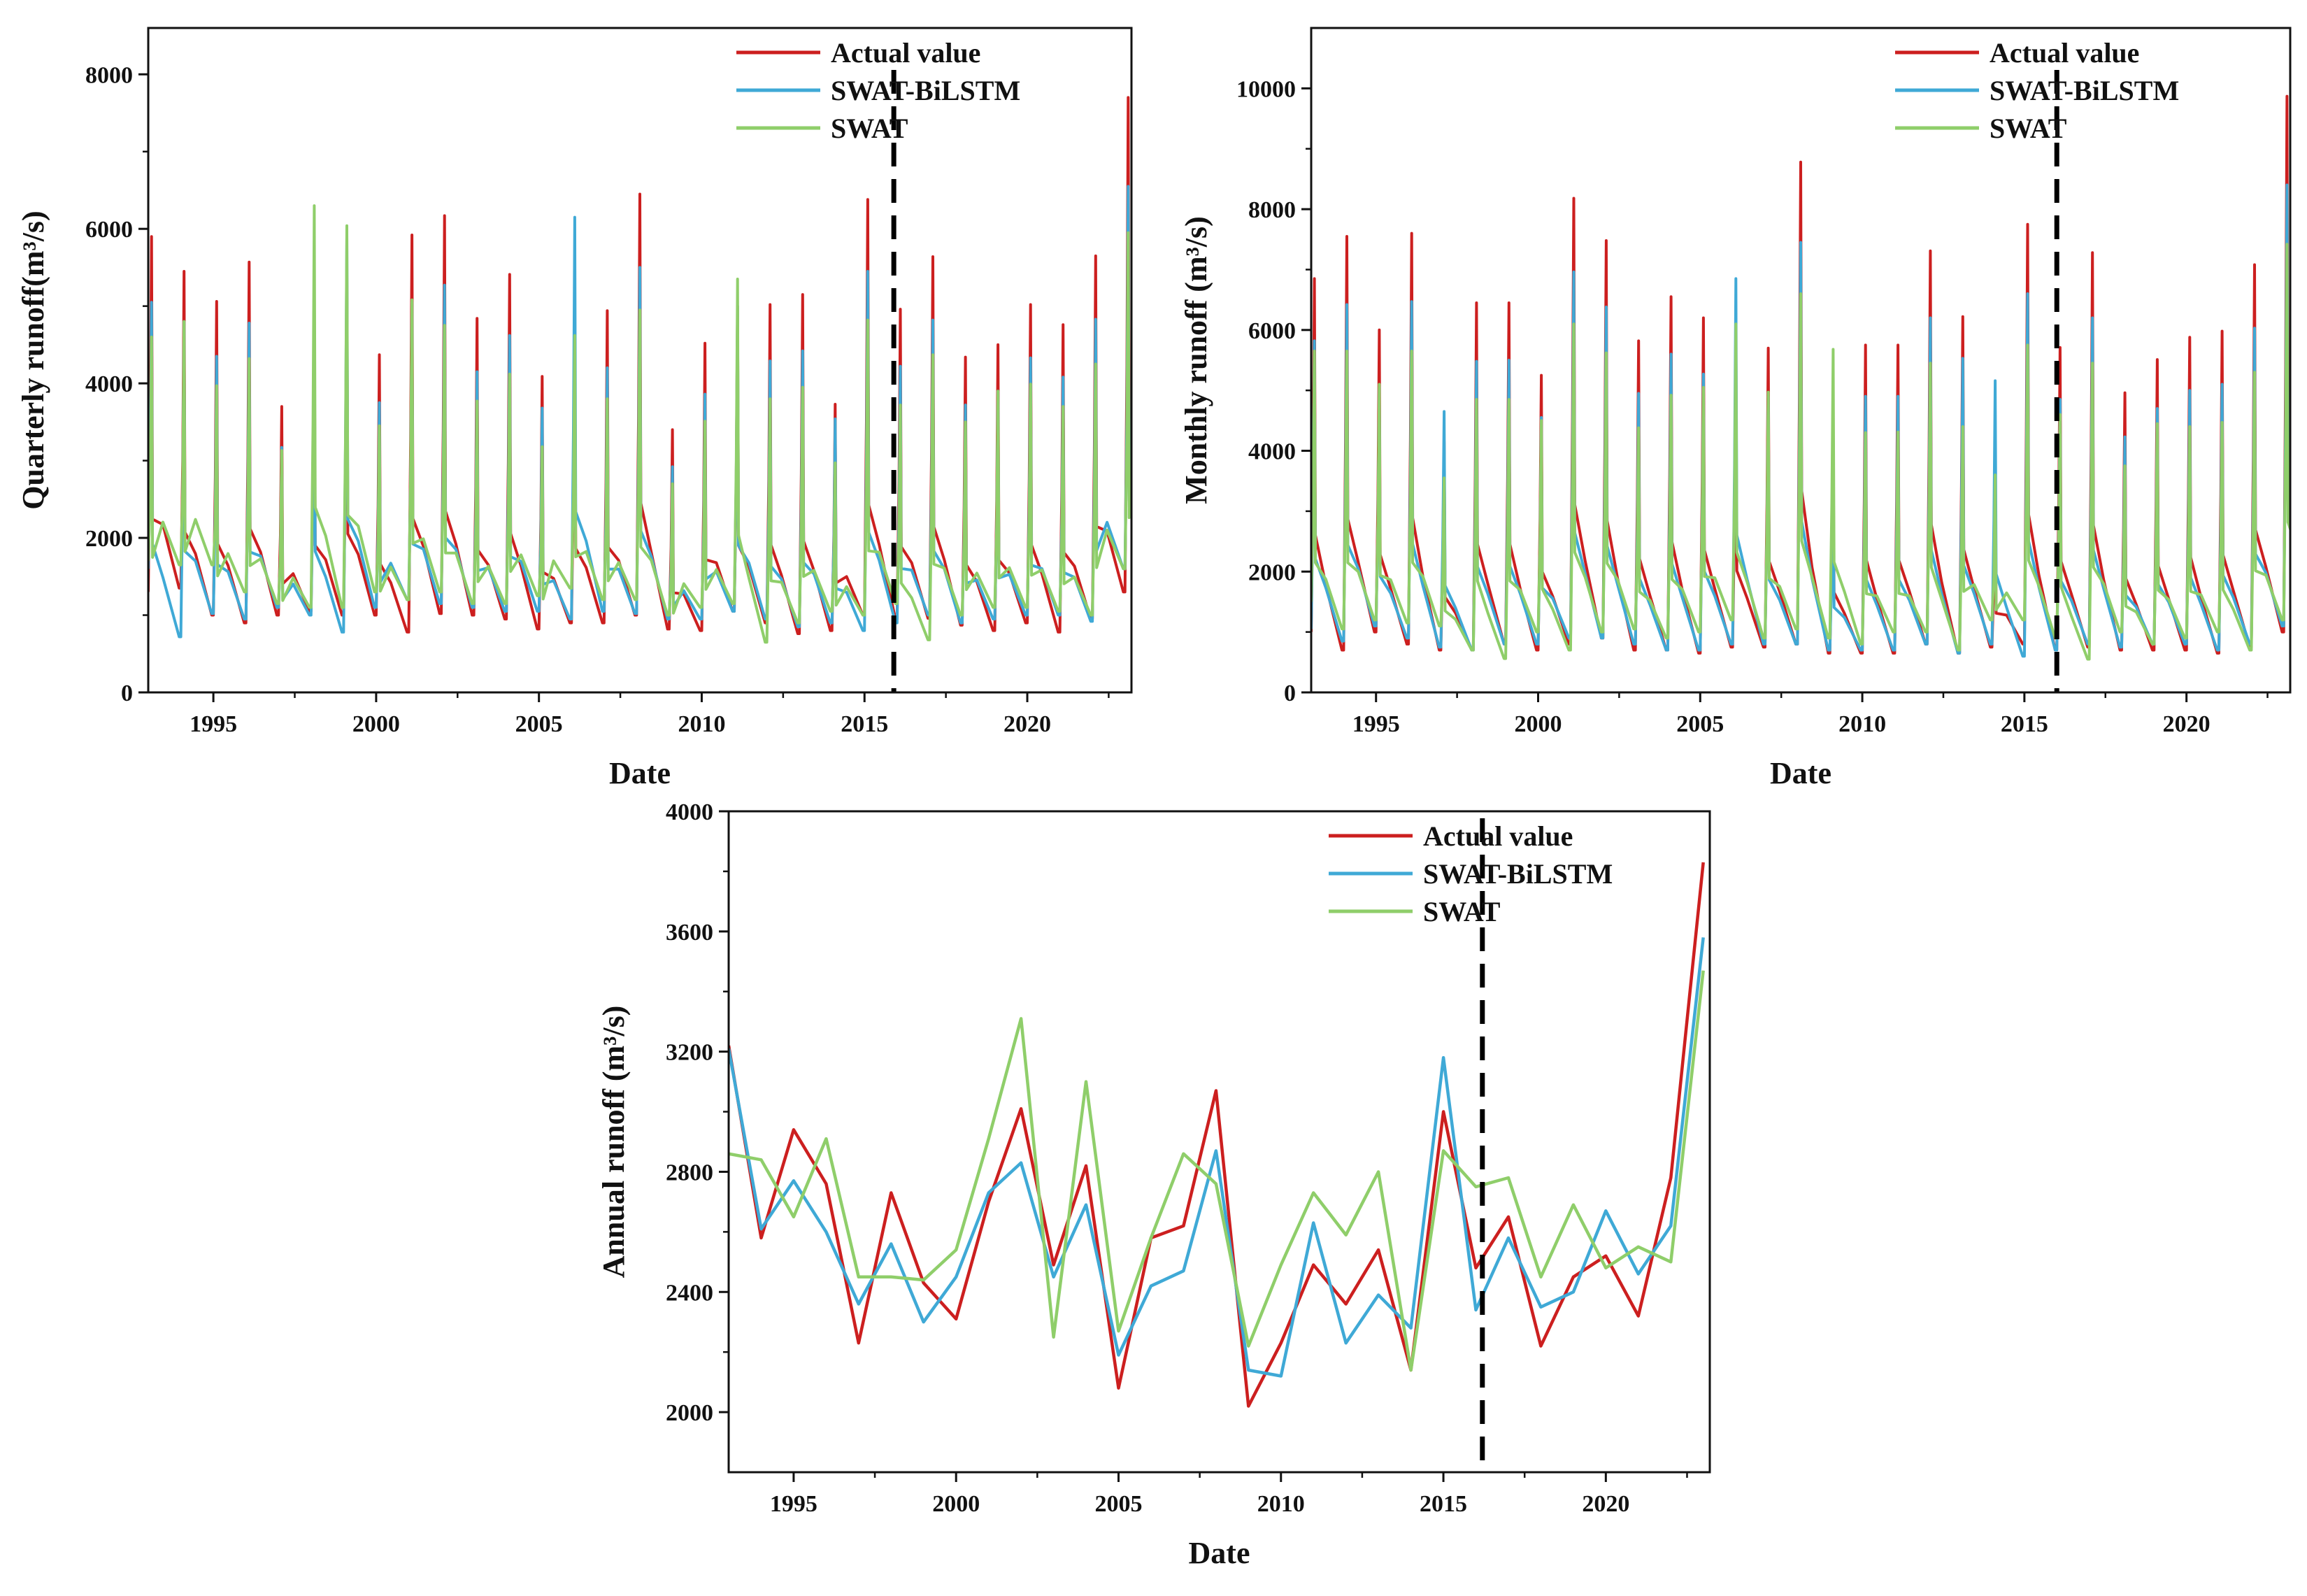 Image resolution: width=2307 pixels, height=1596 pixels. Describe the element at coordinates (614, 1142) in the screenshot. I see `y-axis-title: Annual runoff (m³/s)` at that location.